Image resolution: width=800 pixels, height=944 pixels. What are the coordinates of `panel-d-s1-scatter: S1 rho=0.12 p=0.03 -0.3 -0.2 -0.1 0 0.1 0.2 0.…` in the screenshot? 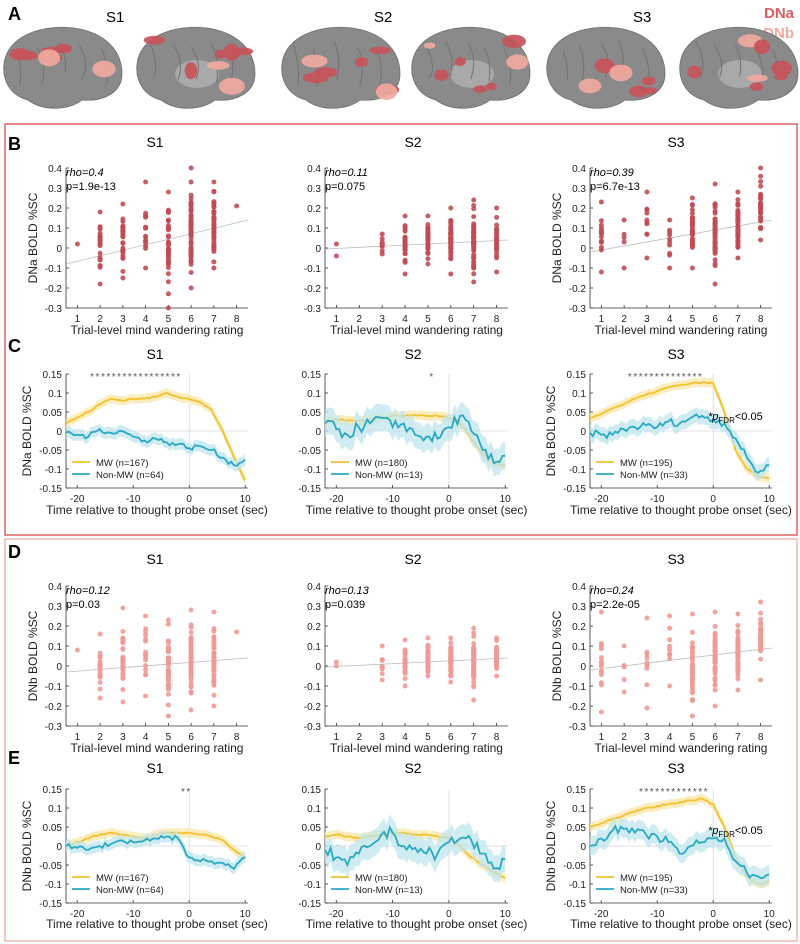 It's located at (137, 653).